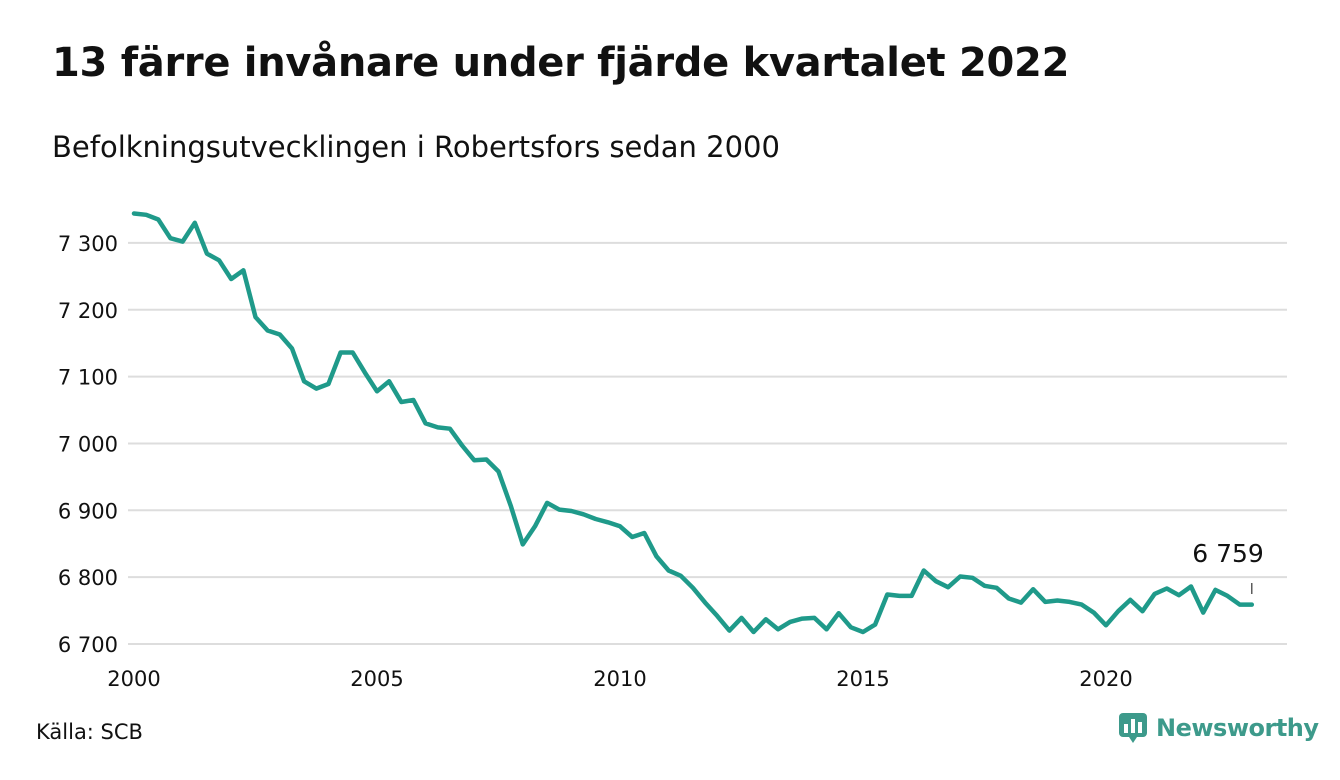  Describe the element at coordinates (1105, 679) in the screenshot. I see `x-tick-label: 2020` at that location.